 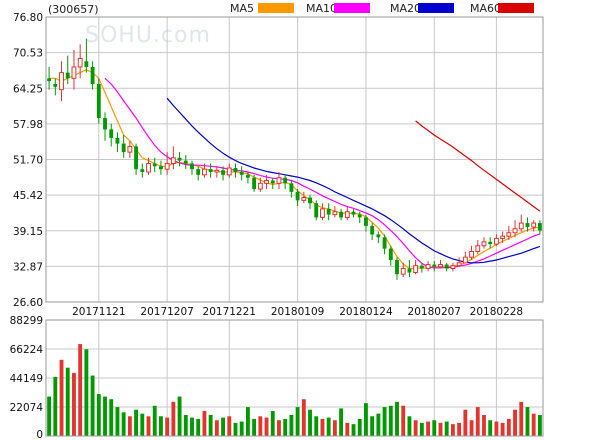 What do you see at coordinates (28, 196) in the screenshot?
I see `price-tick-label: 45.42` at bounding box center [28, 196].